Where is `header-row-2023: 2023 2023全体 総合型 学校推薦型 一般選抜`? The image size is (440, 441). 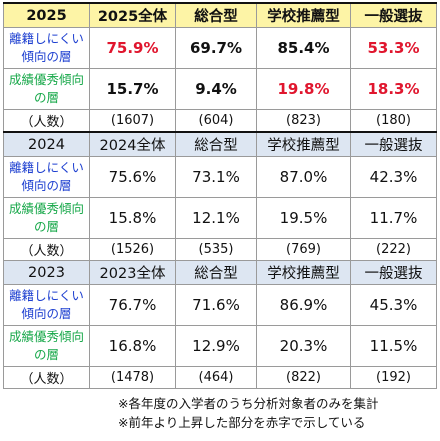
header-row-2023: 2023 2023全体 総合型 学校推薦型 一般選抜 is located at coordinates (220, 272).